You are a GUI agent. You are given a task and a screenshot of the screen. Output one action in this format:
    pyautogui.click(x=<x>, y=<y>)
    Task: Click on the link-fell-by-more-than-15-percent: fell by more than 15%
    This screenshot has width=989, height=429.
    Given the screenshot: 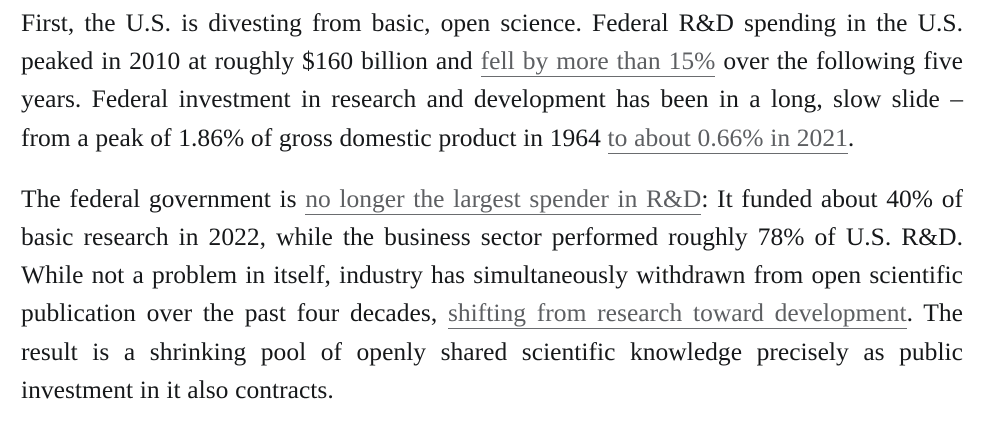 What is the action you would take?
    pyautogui.click(x=598, y=62)
    